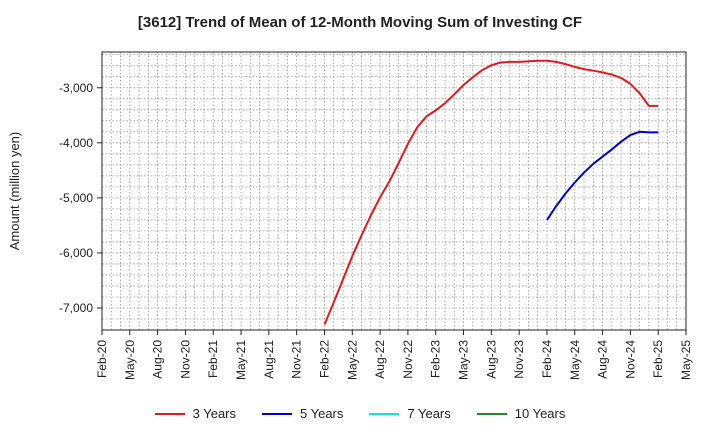 The image size is (720, 440). I want to click on x-tick-label: Aug-20, so click(158, 359).